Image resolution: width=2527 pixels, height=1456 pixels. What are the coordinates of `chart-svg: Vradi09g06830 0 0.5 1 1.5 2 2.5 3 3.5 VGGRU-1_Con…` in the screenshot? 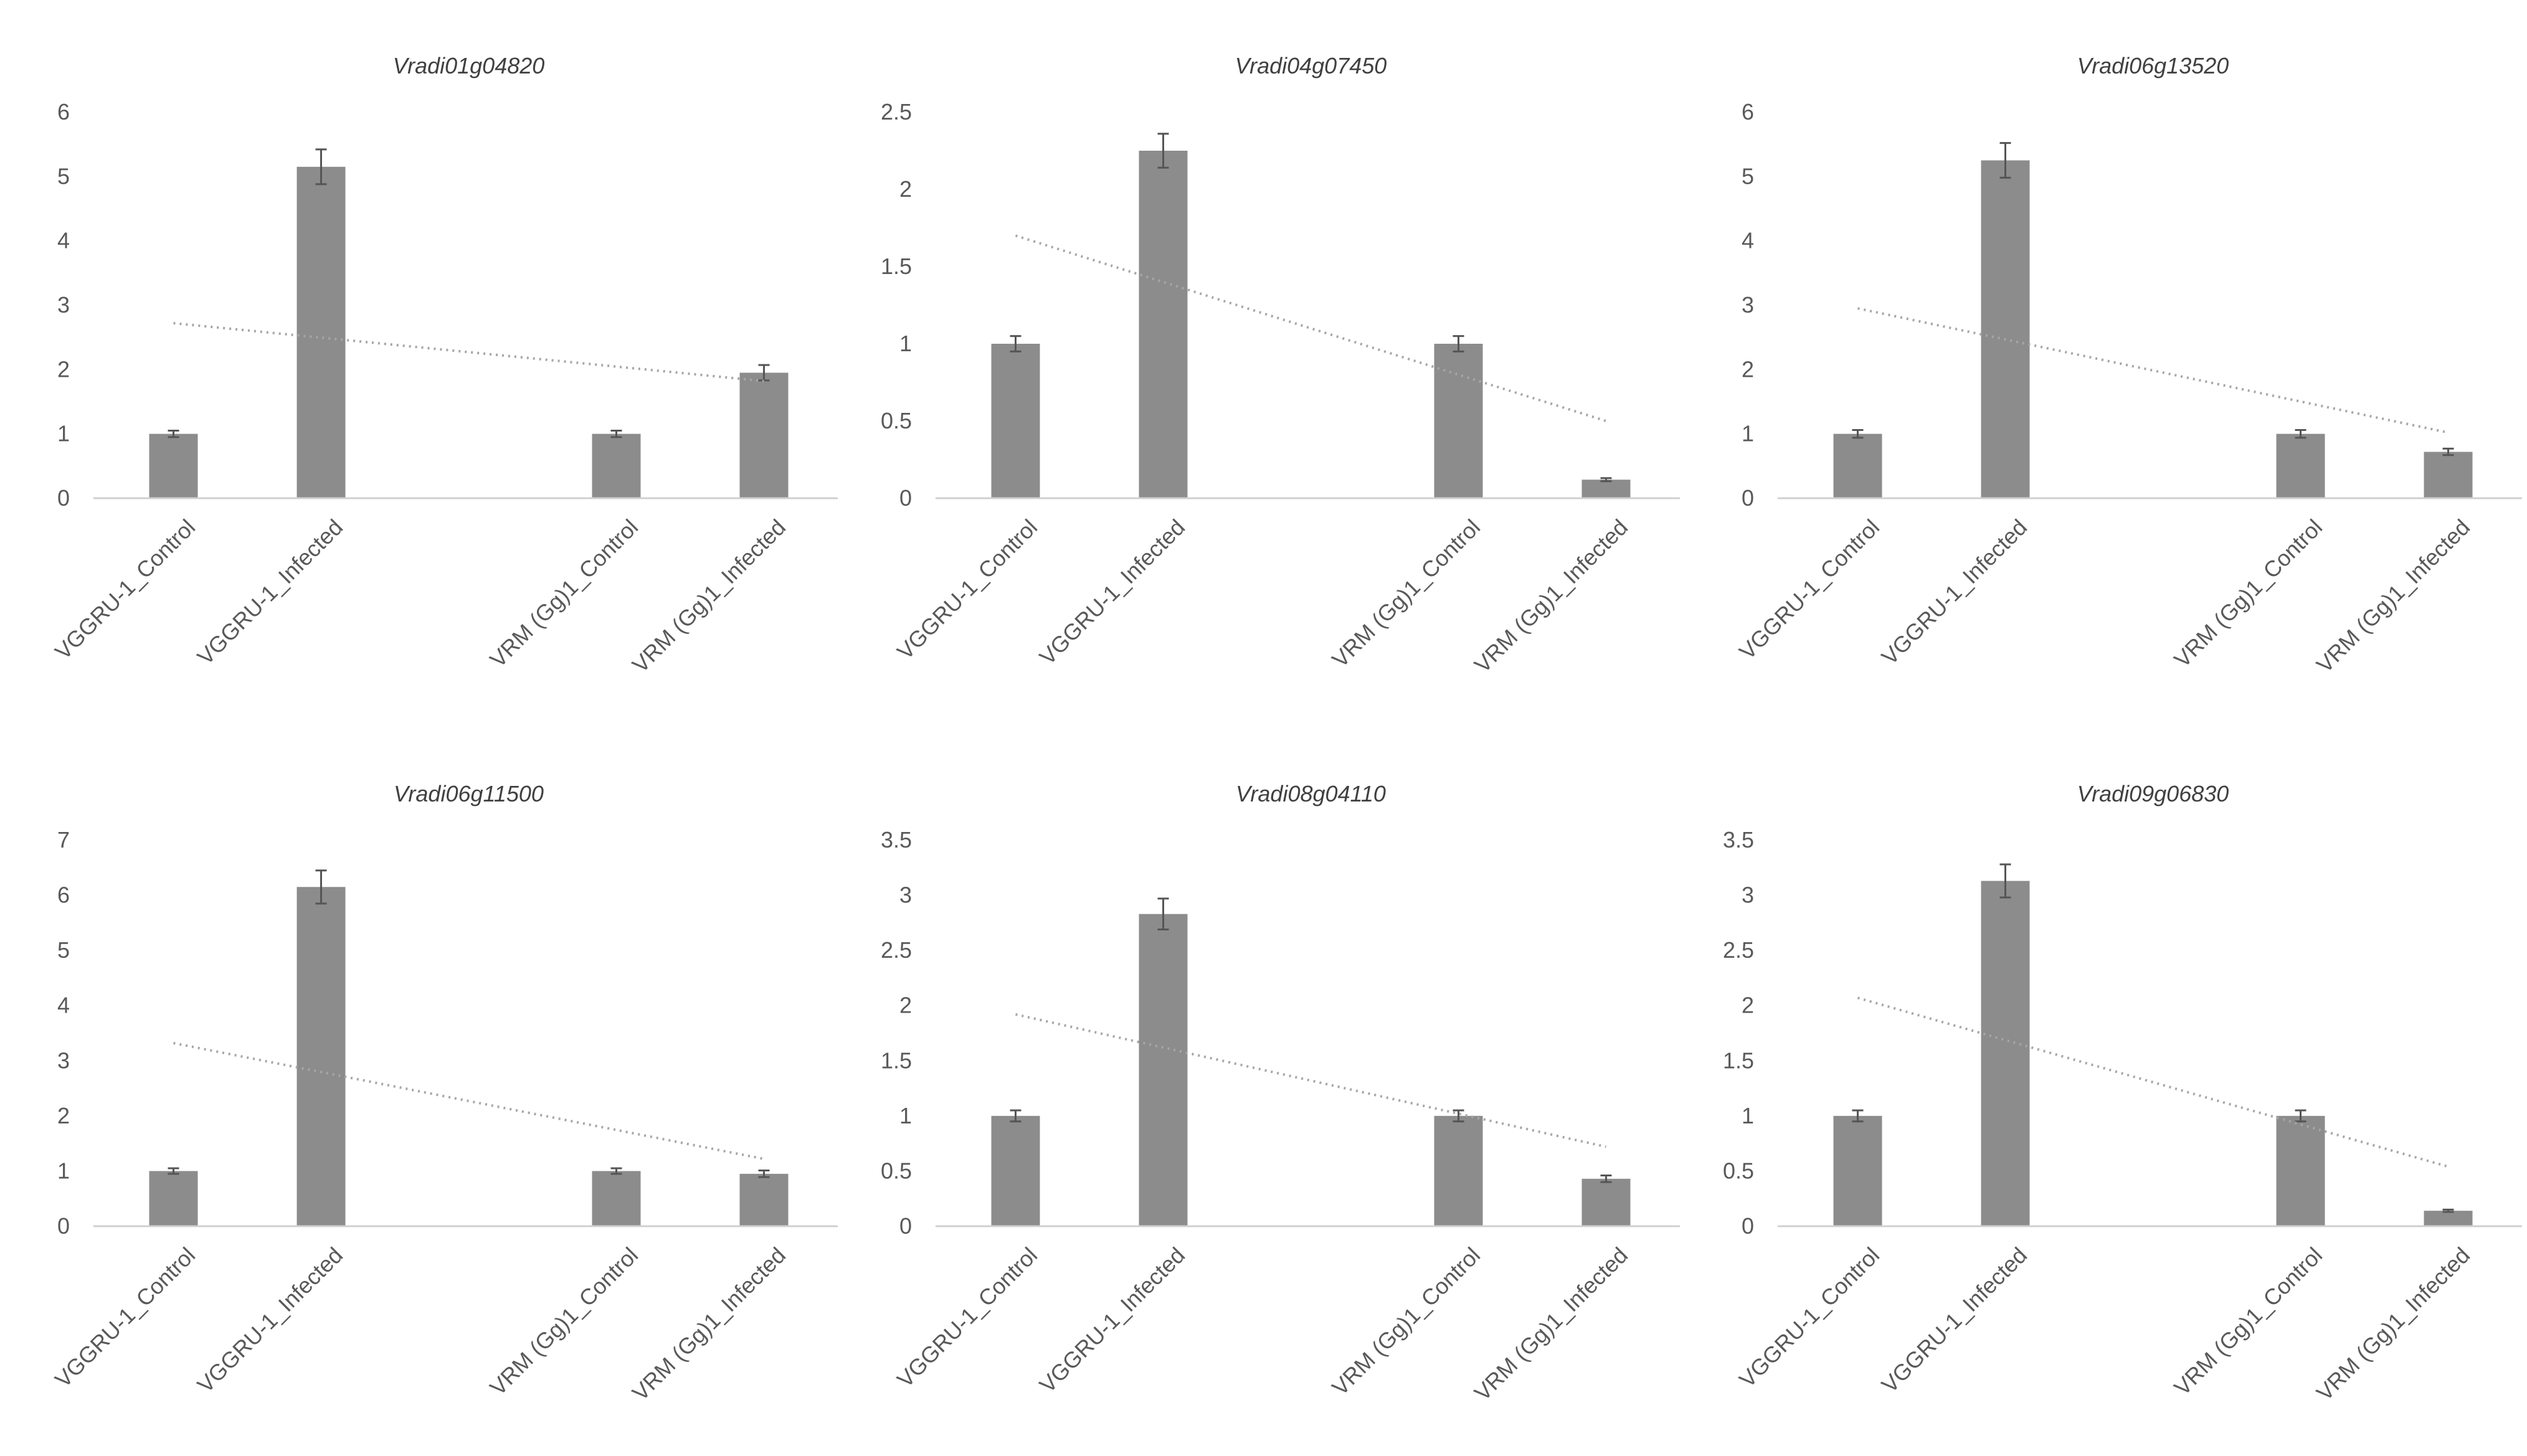 It's located at (2122, 1093).